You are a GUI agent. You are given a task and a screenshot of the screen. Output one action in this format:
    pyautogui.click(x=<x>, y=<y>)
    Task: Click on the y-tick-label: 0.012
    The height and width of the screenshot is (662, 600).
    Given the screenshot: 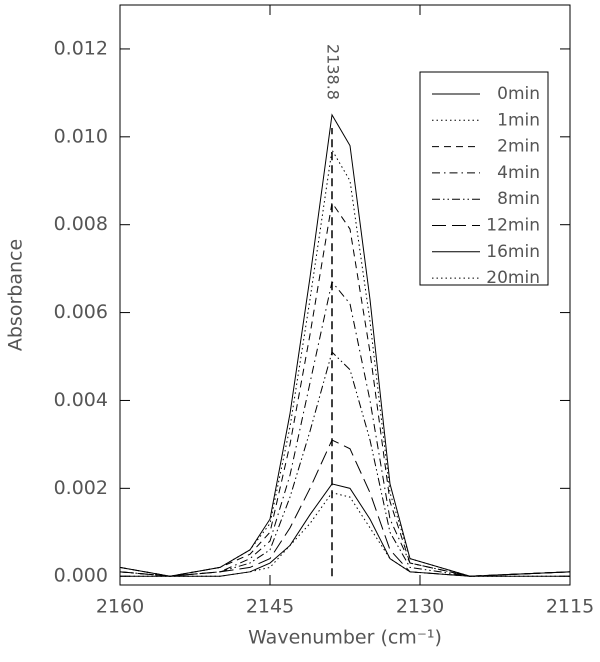 What is the action you would take?
    pyautogui.click(x=81, y=48)
    